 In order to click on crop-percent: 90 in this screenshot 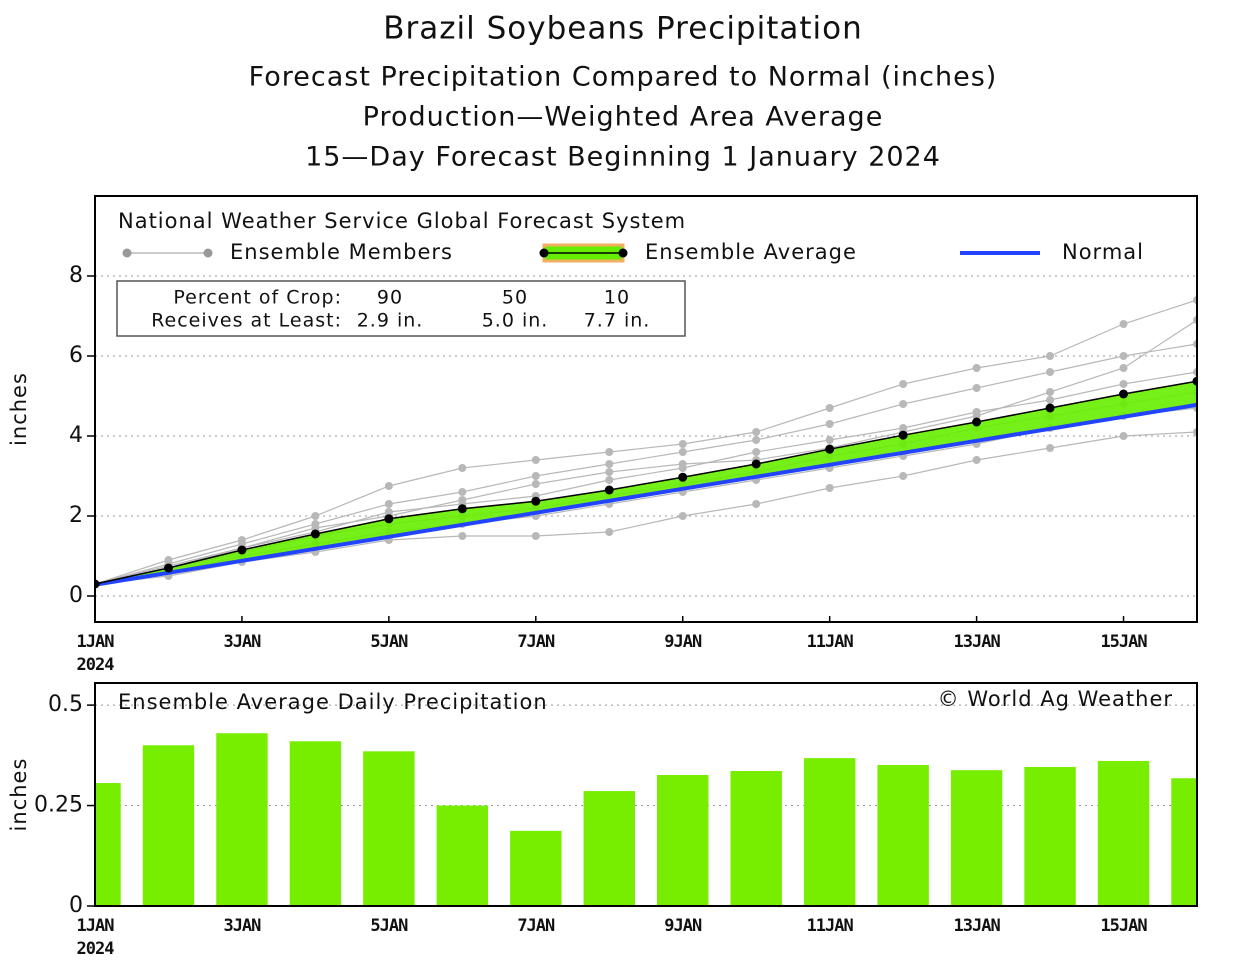, I will do `click(390, 298)`.